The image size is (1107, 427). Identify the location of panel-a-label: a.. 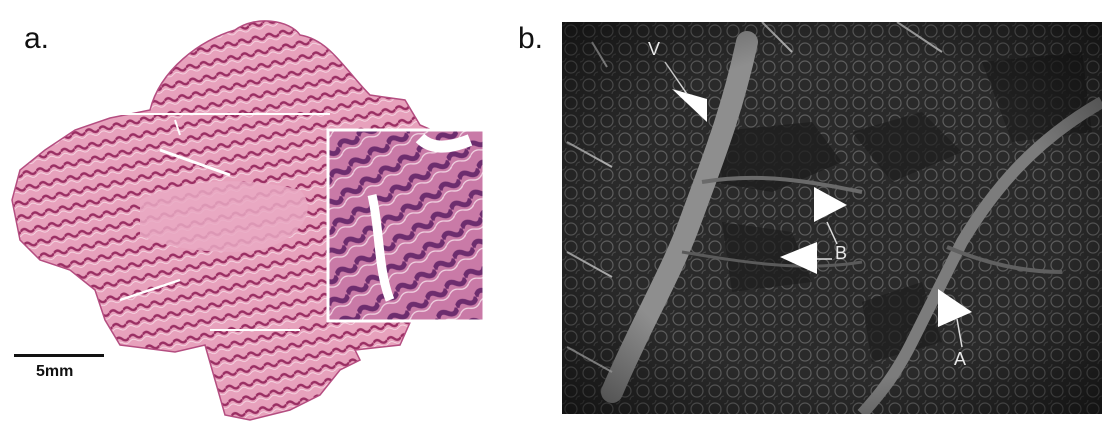
(37, 38).